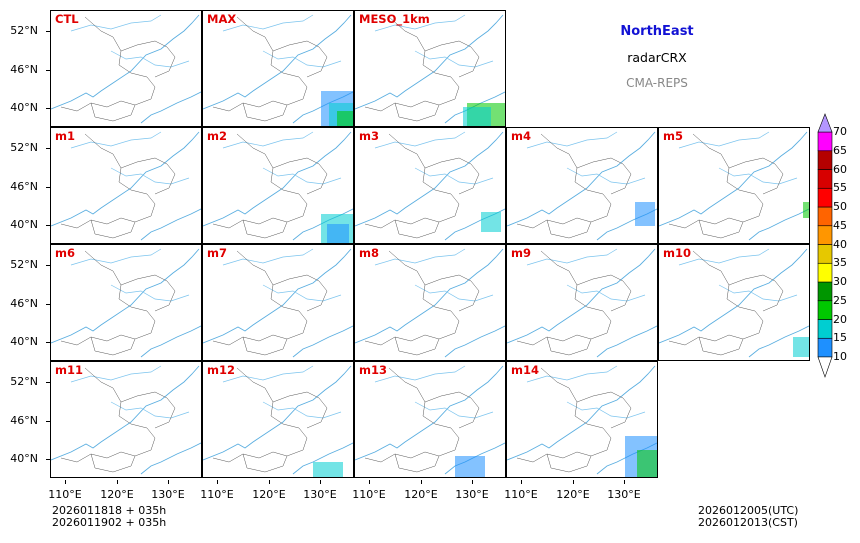 The image size is (860, 543). I want to click on colorbar-extend-max, so click(825, 123).